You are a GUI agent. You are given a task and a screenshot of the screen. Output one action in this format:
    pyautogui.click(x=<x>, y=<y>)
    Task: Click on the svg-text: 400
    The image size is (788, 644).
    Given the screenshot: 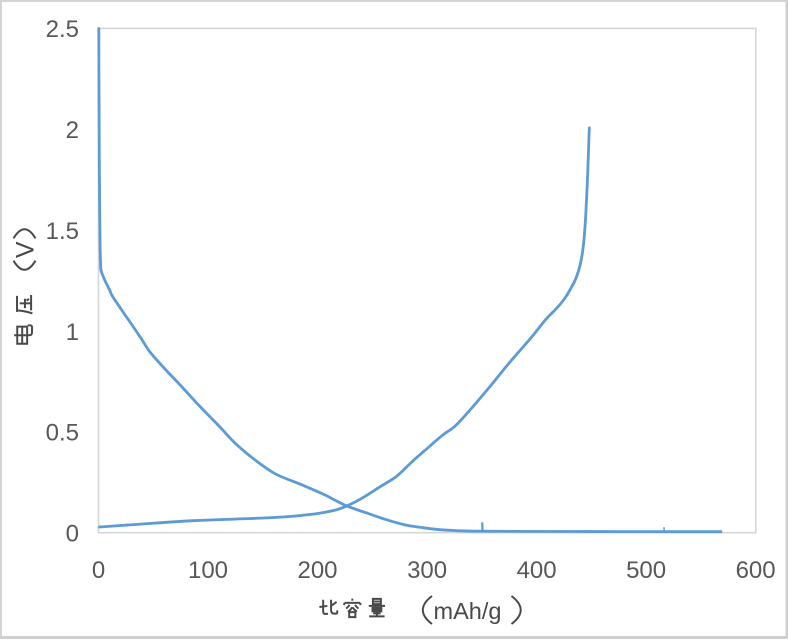 What is the action you would take?
    pyautogui.click(x=537, y=570)
    